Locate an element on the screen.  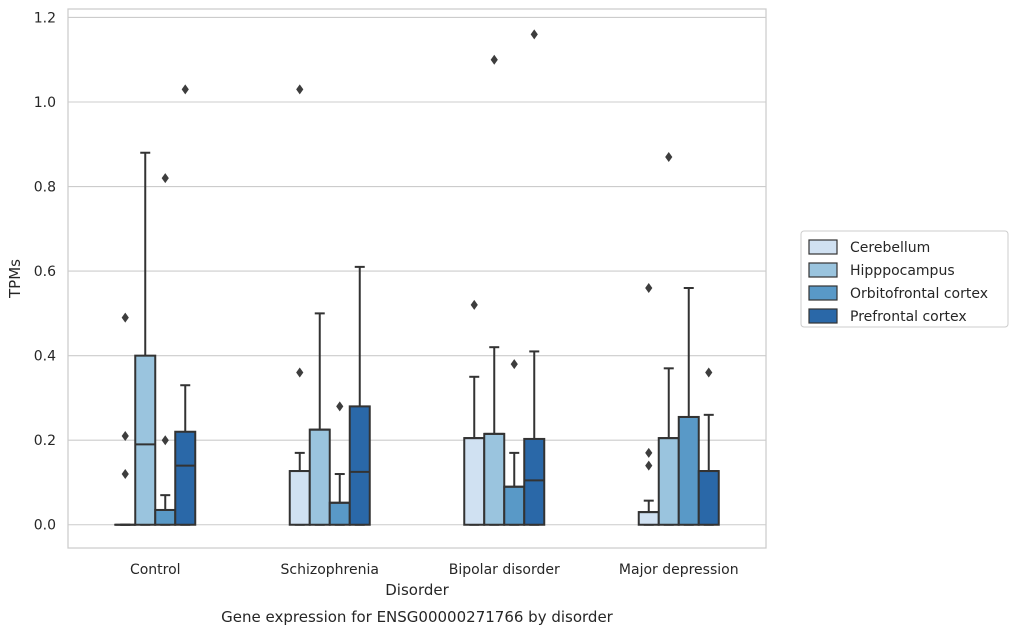
x-axis-label: Disorder is located at coordinates (417, 590).